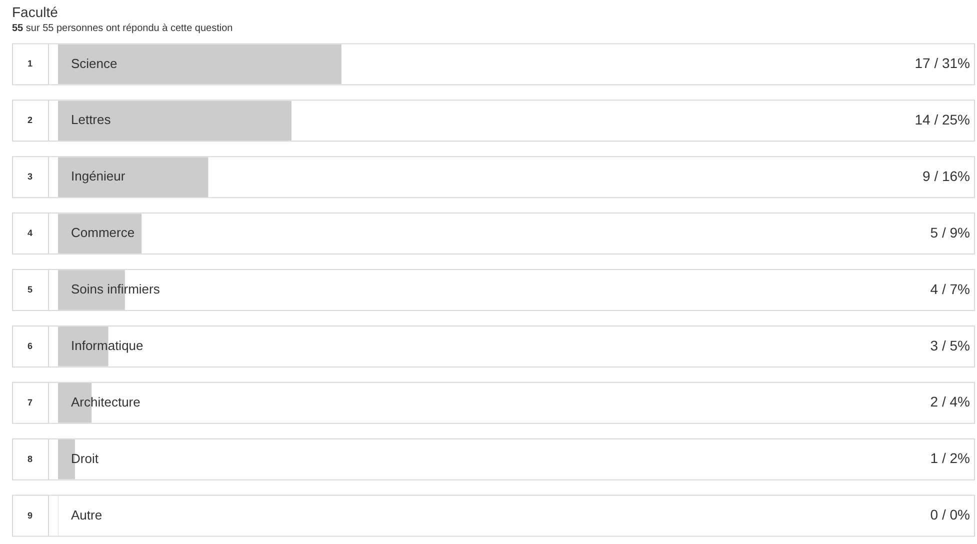 This screenshot has height=544, width=977. I want to click on y-tick-label: Lettres, so click(91, 120).